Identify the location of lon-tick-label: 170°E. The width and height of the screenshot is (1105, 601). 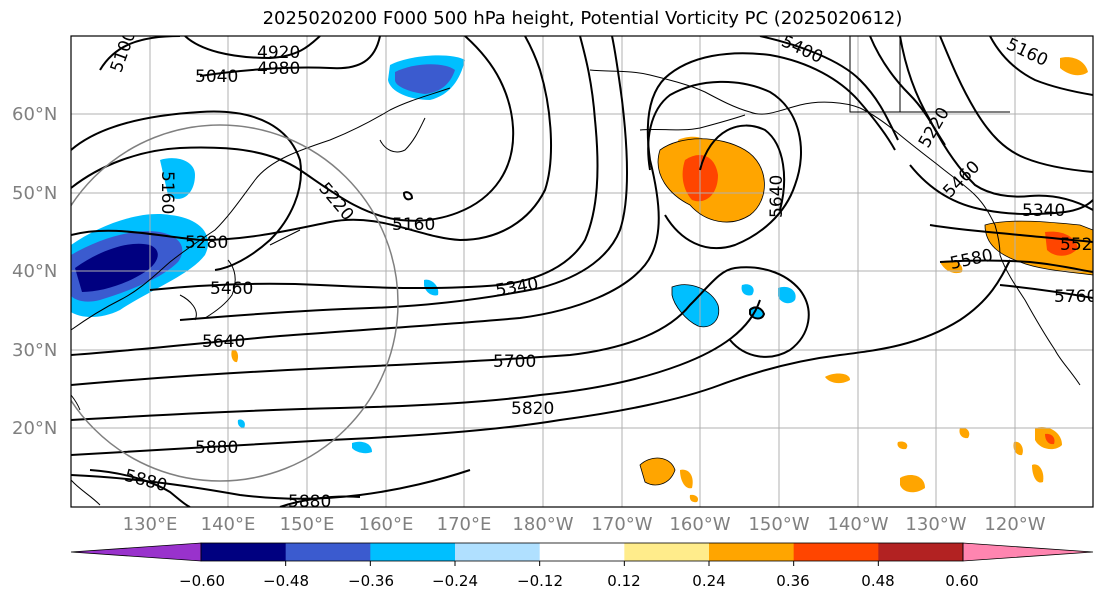
(464, 524).